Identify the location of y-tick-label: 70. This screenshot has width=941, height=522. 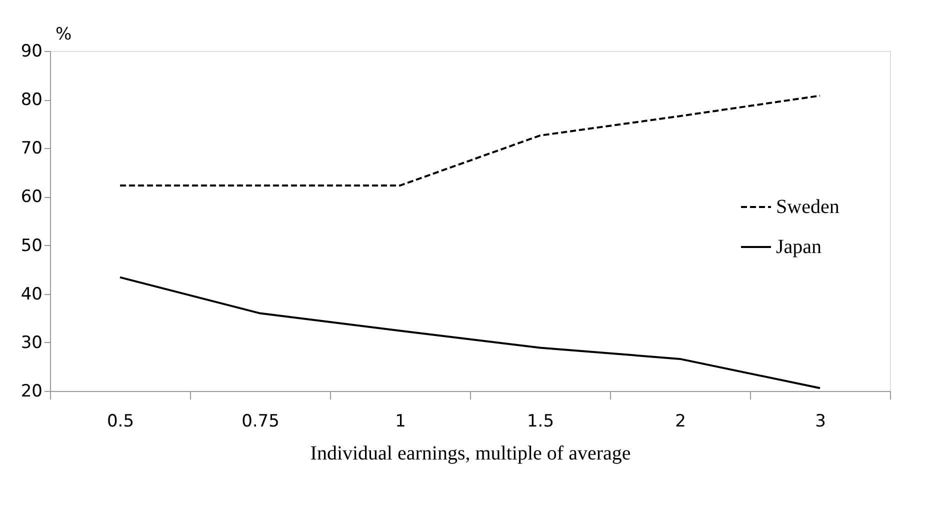
(31, 148).